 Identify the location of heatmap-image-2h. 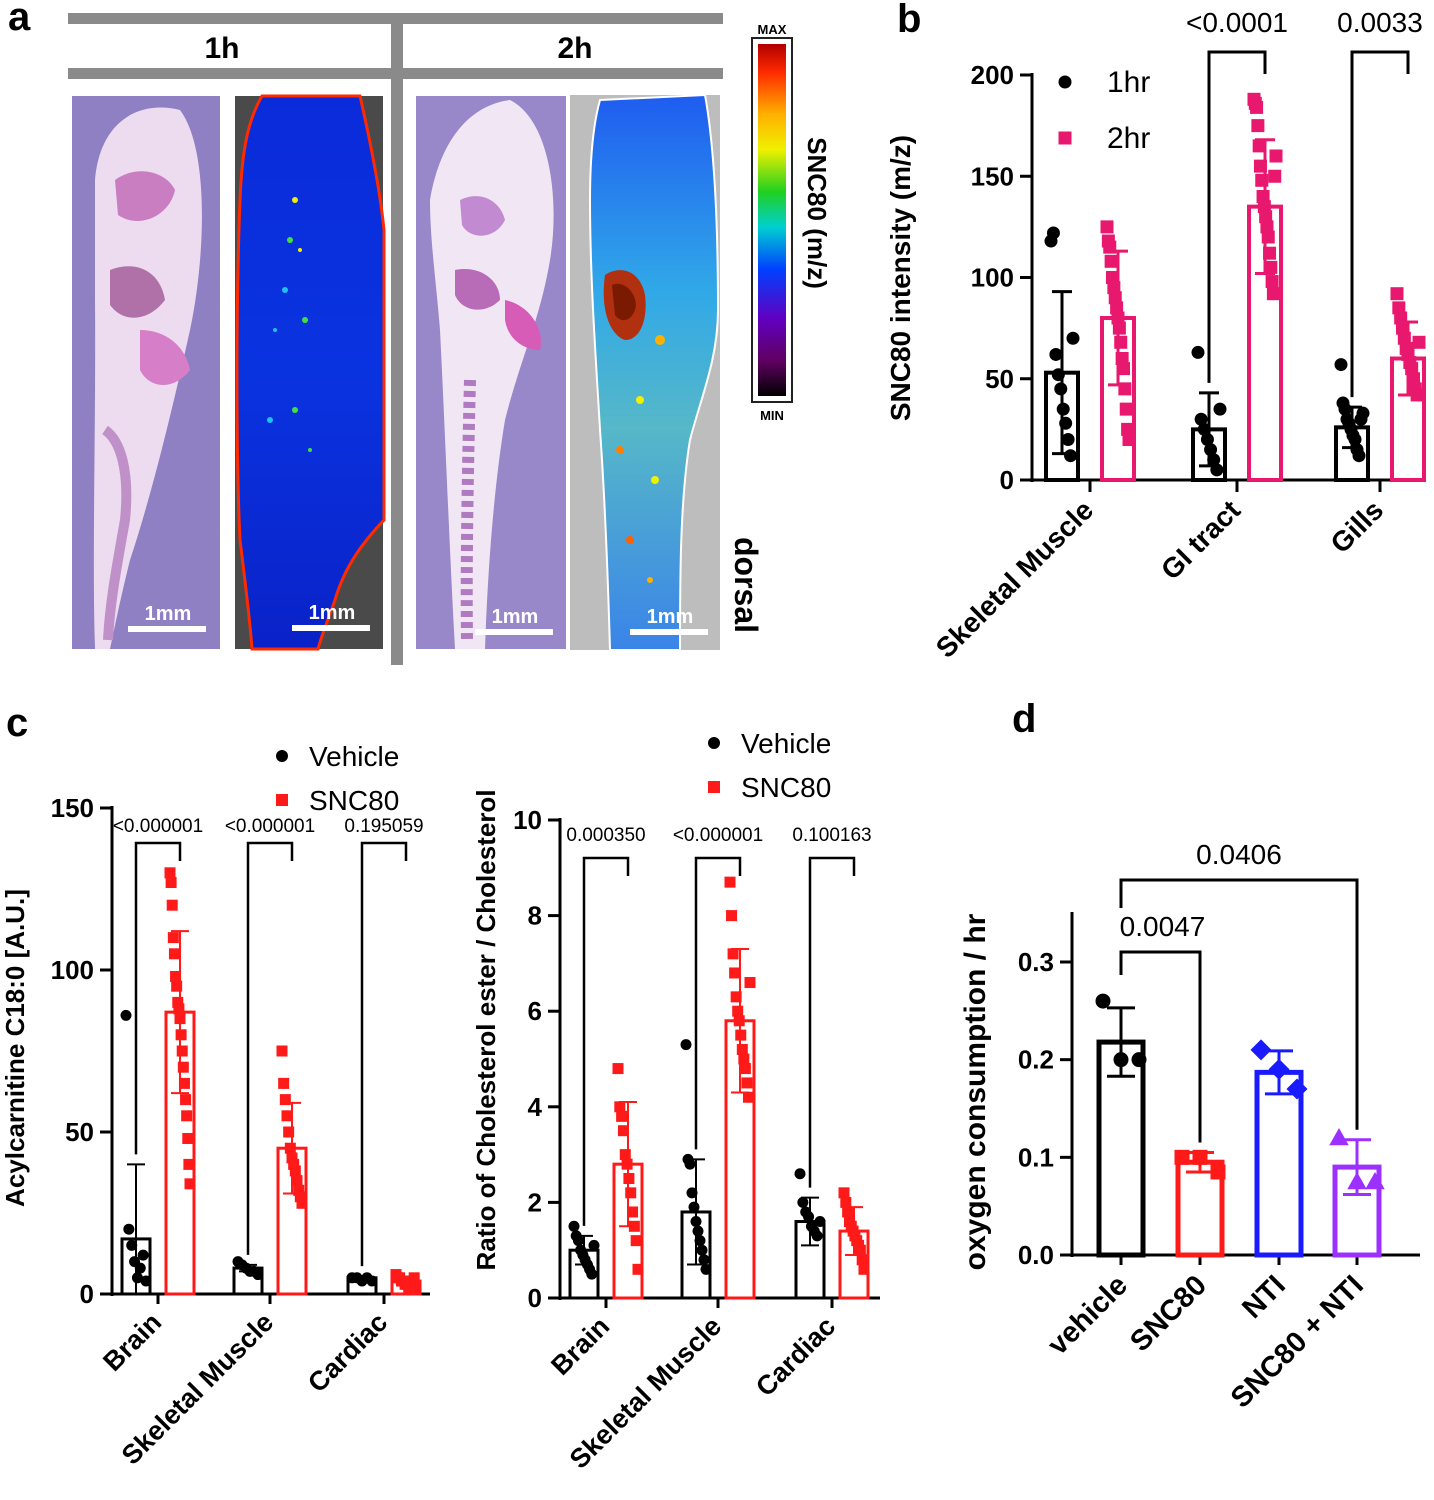
(645, 372).